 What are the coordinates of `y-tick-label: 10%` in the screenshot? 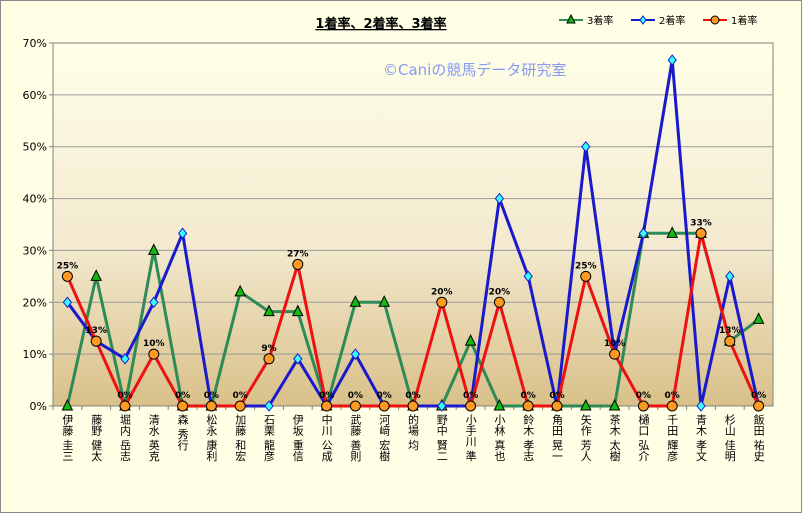 It's located at (35, 354).